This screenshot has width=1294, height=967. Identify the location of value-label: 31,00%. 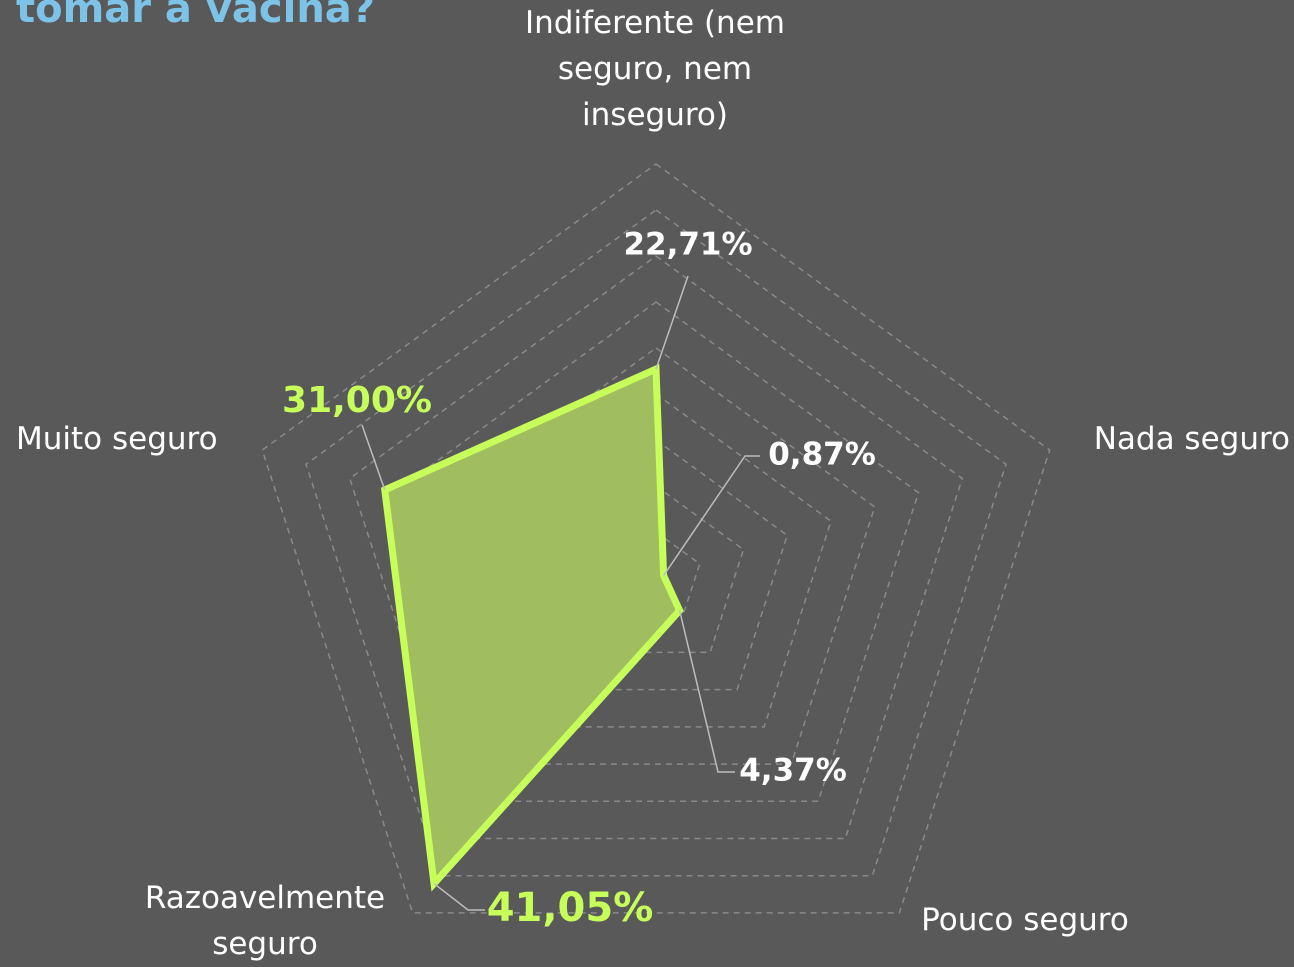
(357, 400).